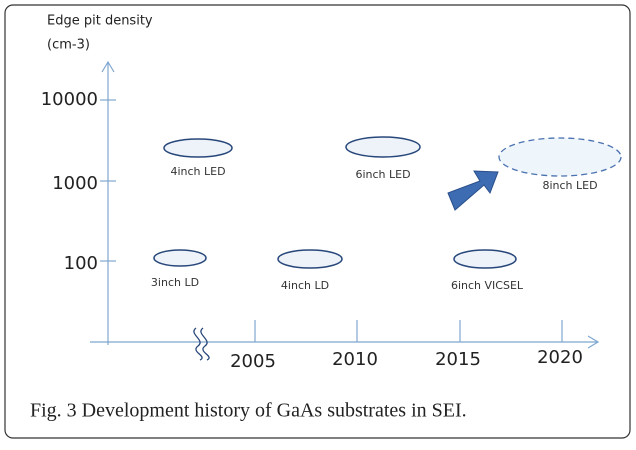 Image resolution: width=636 pixels, height=450 pixels. I want to click on wafer-future, so click(560, 157).